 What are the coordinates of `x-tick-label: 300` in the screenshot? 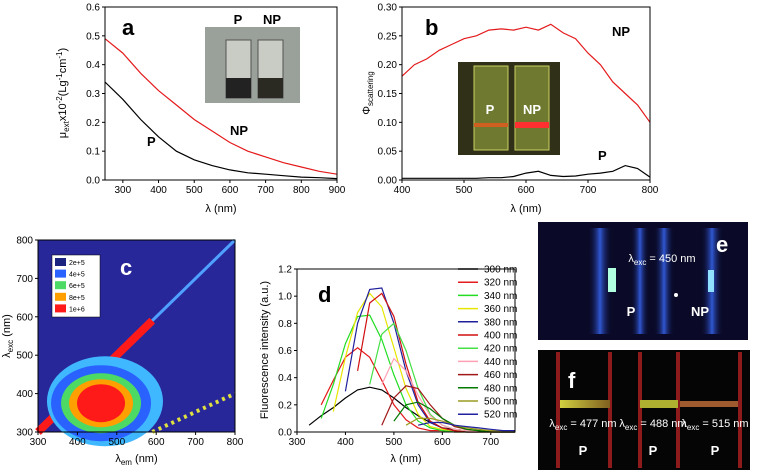 It's located at (297, 442).